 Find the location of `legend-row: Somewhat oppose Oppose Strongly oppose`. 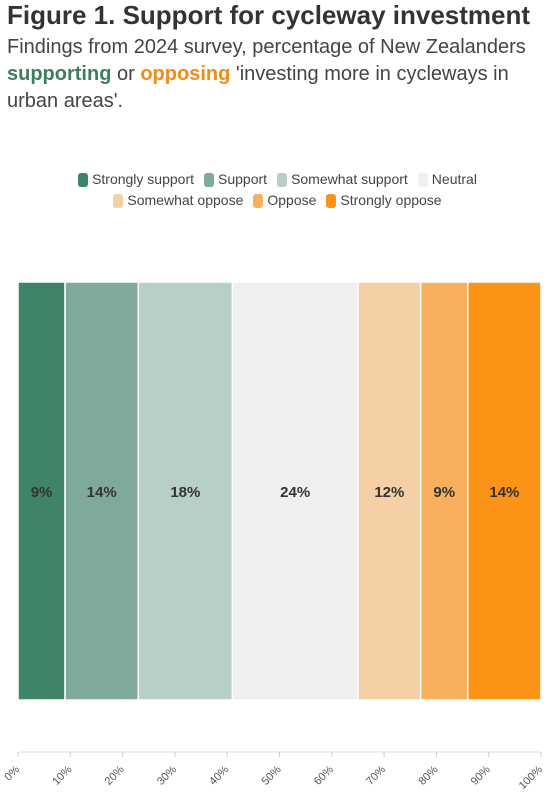

legend-row: Somewhat oppose Oppose Strongly oppose is located at coordinates (277, 200).